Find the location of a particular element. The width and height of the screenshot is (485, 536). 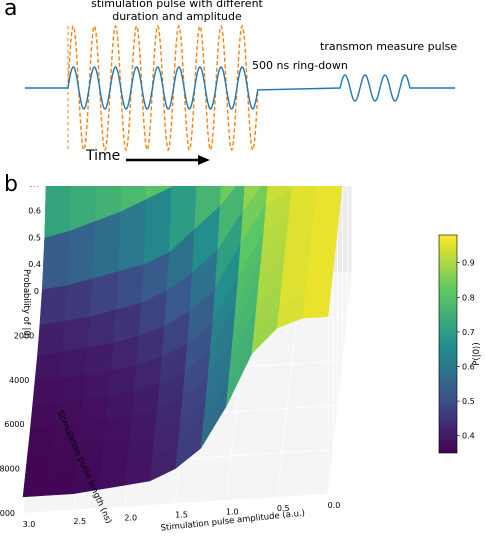

colorbar-tick-label: 0.8 is located at coordinates (468, 297).